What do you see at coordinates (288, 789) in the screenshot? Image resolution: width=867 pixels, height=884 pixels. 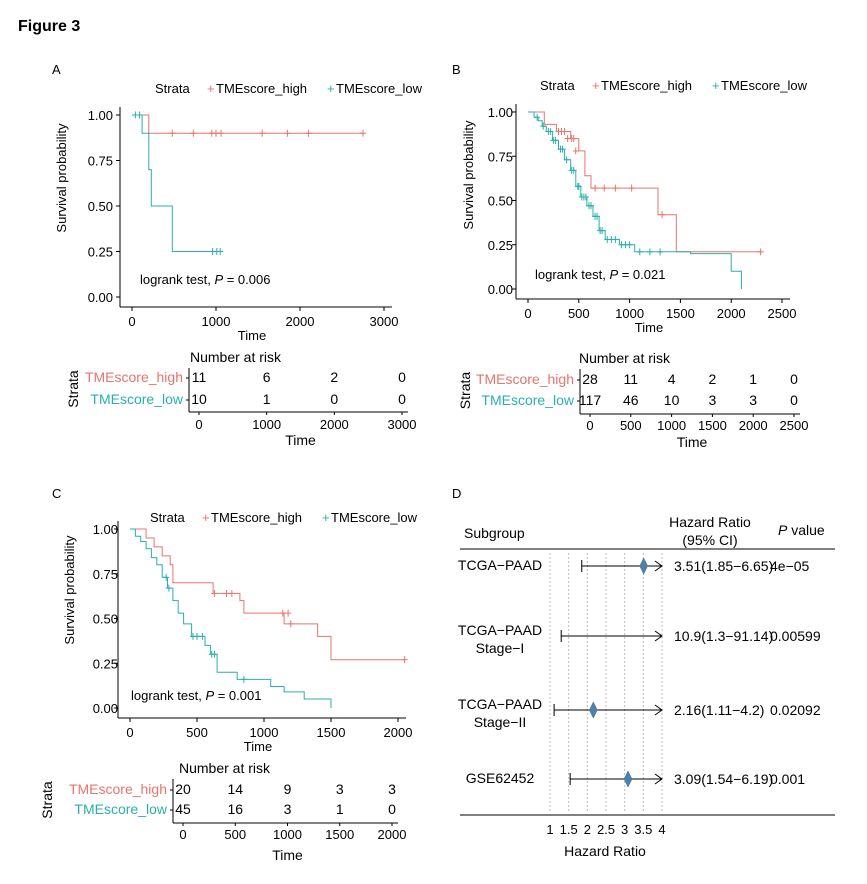 I see `risk-value: 9` at bounding box center [288, 789].